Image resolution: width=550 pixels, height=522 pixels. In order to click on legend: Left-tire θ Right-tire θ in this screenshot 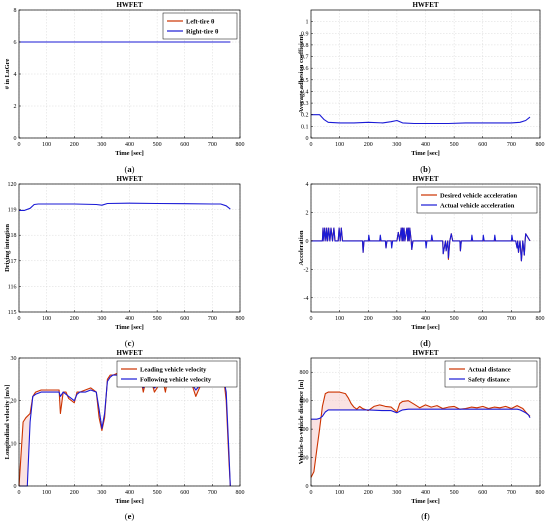, I will do `click(200, 26)`.